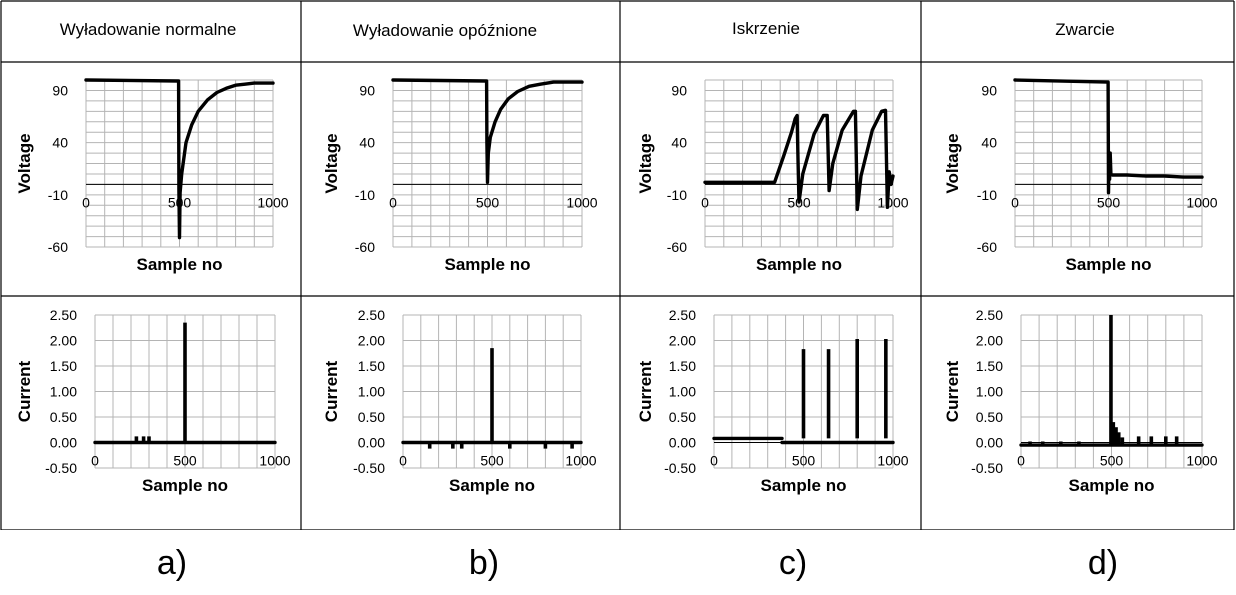 The width and height of the screenshot is (1236, 595). What do you see at coordinates (1103, 563) in the screenshot?
I see `sublabel-d: d)` at bounding box center [1103, 563].